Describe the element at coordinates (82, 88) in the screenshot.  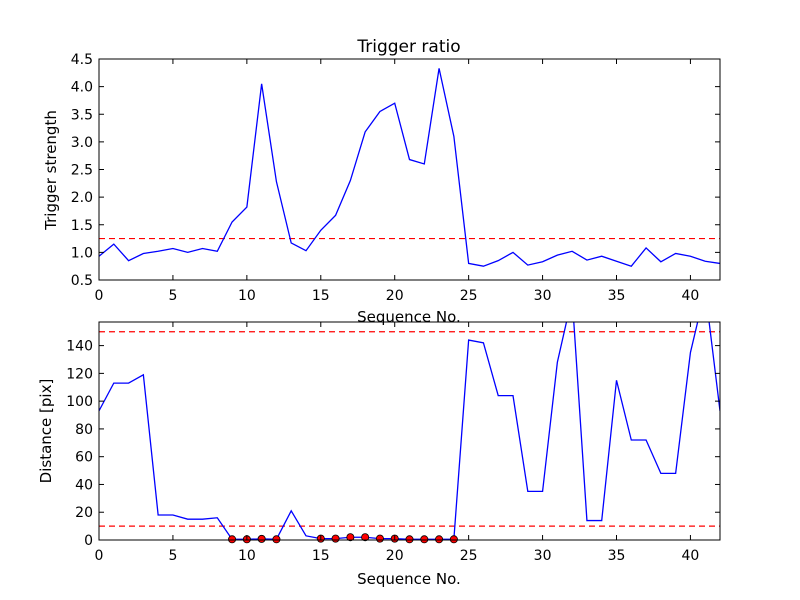
I see `y-tick-label: 4.0` at that location.